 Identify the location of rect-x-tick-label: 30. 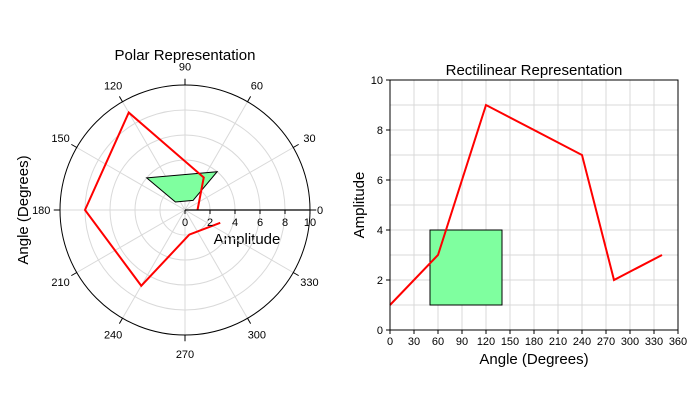
(414, 342).